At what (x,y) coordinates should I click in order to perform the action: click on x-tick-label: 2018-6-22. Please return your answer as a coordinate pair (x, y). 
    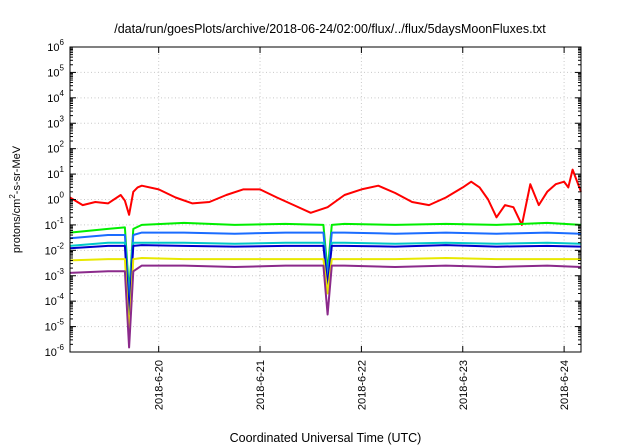
    Looking at the image, I should click on (362, 385).